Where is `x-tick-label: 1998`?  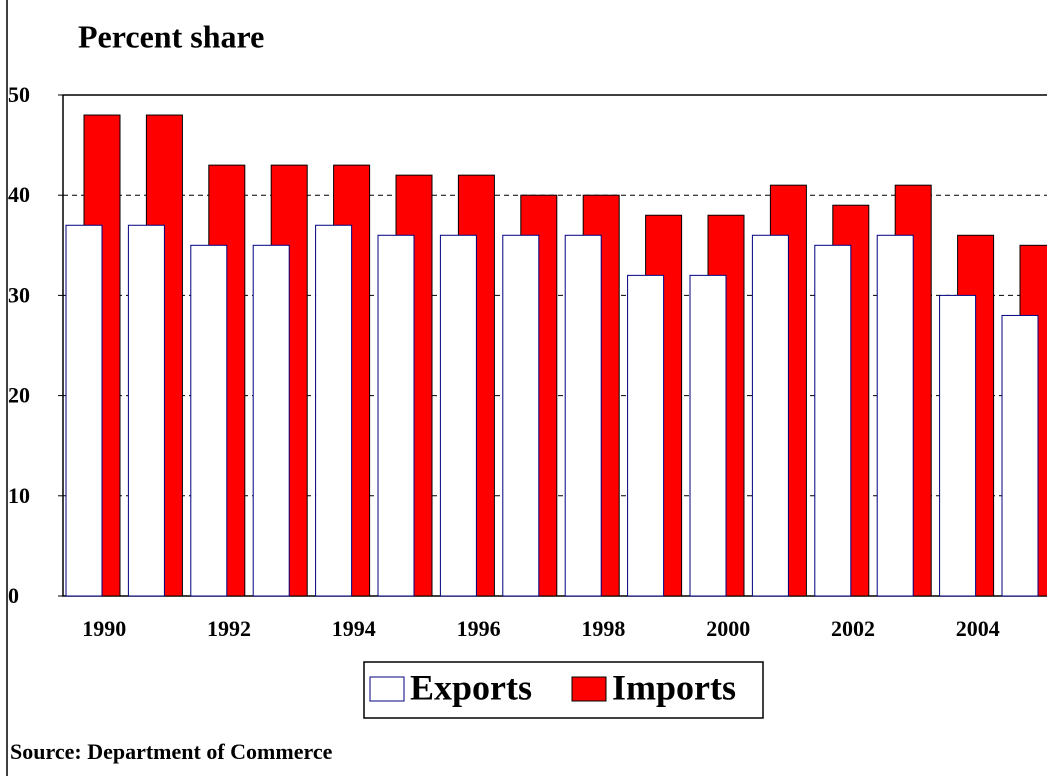 x-tick-label: 1998 is located at coordinates (603, 628).